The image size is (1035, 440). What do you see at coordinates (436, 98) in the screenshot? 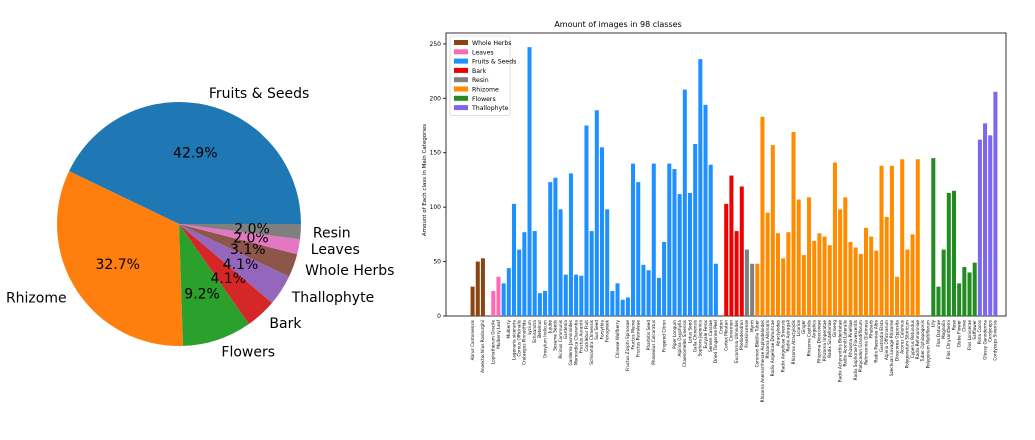
I see `y-tick-label: 200` at bounding box center [436, 98].